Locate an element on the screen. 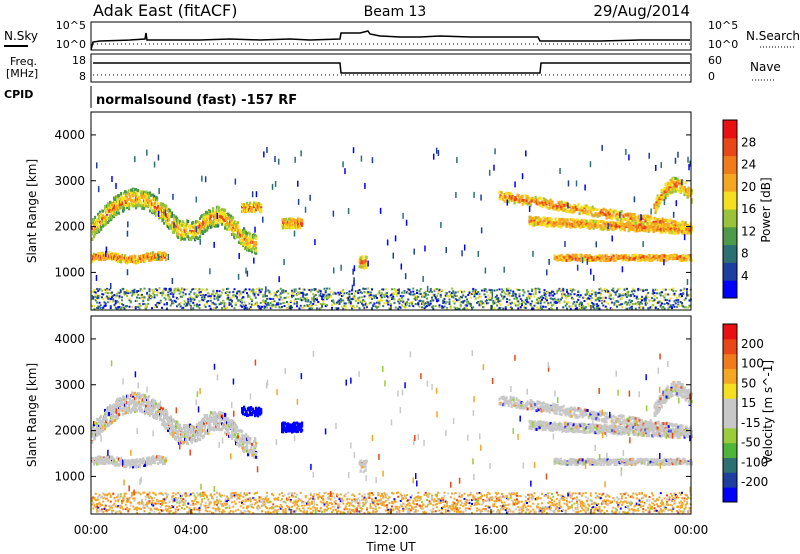 The height and width of the screenshot is (554, 800). freq-left-tick-bottom: 8 is located at coordinates (82, 76).